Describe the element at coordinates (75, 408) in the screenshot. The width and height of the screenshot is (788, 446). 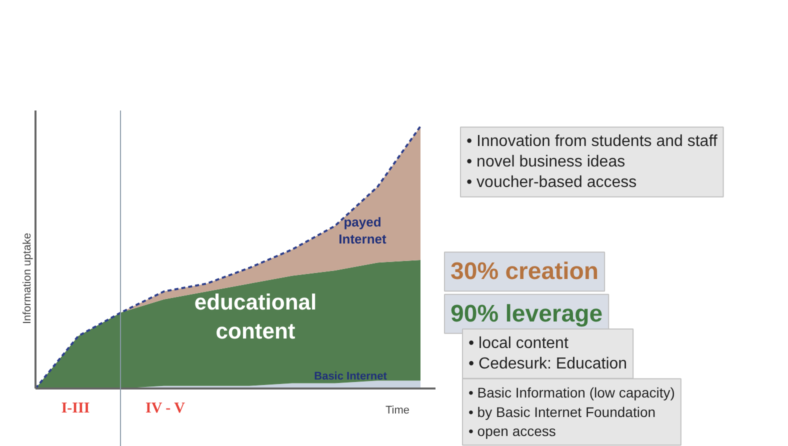
I see `text: I-III` at that location.